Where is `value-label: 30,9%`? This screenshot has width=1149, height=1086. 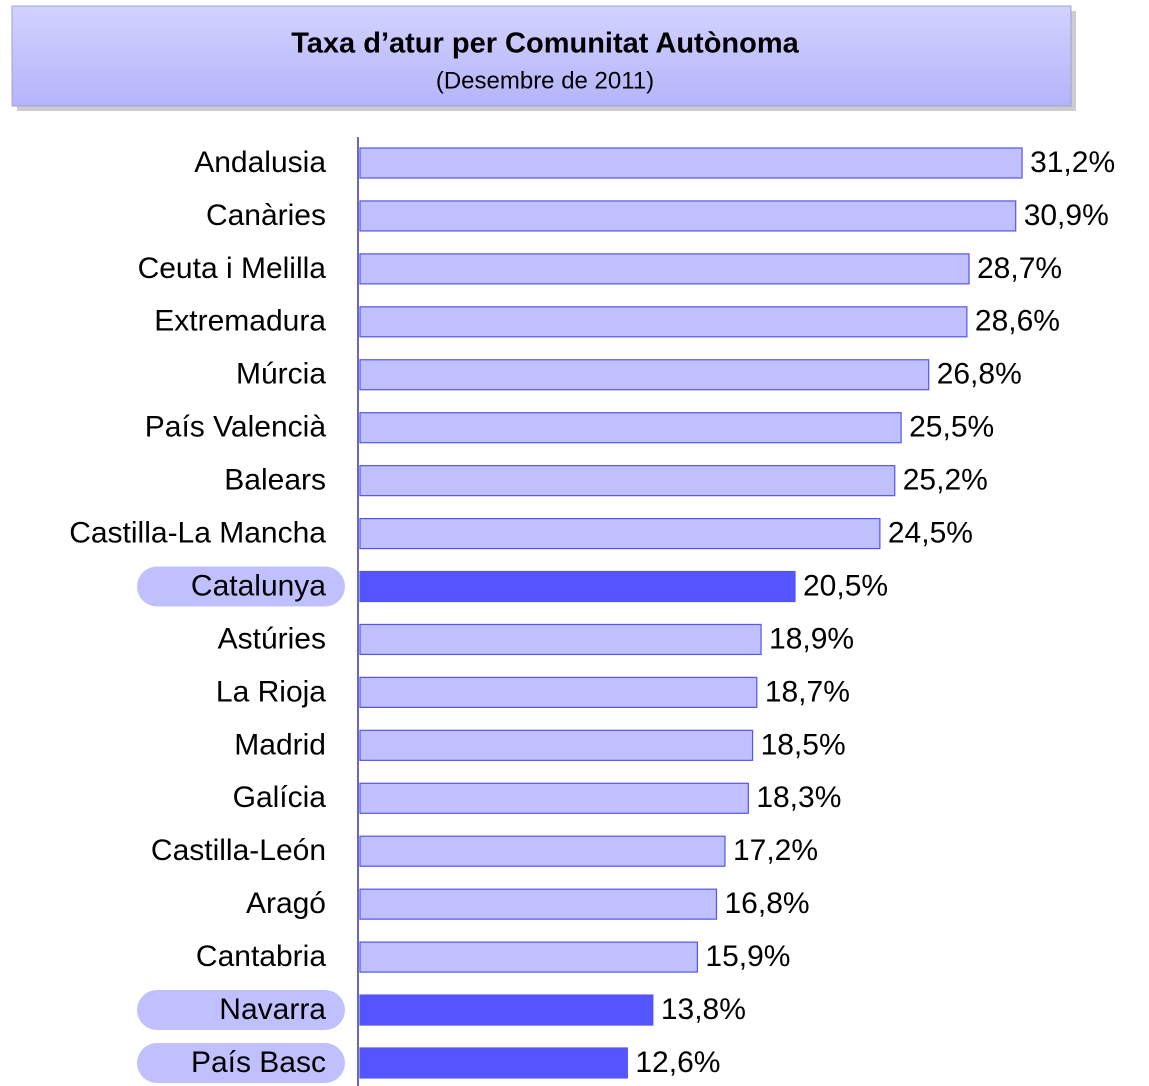 value-label: 30,9% is located at coordinates (1066, 215).